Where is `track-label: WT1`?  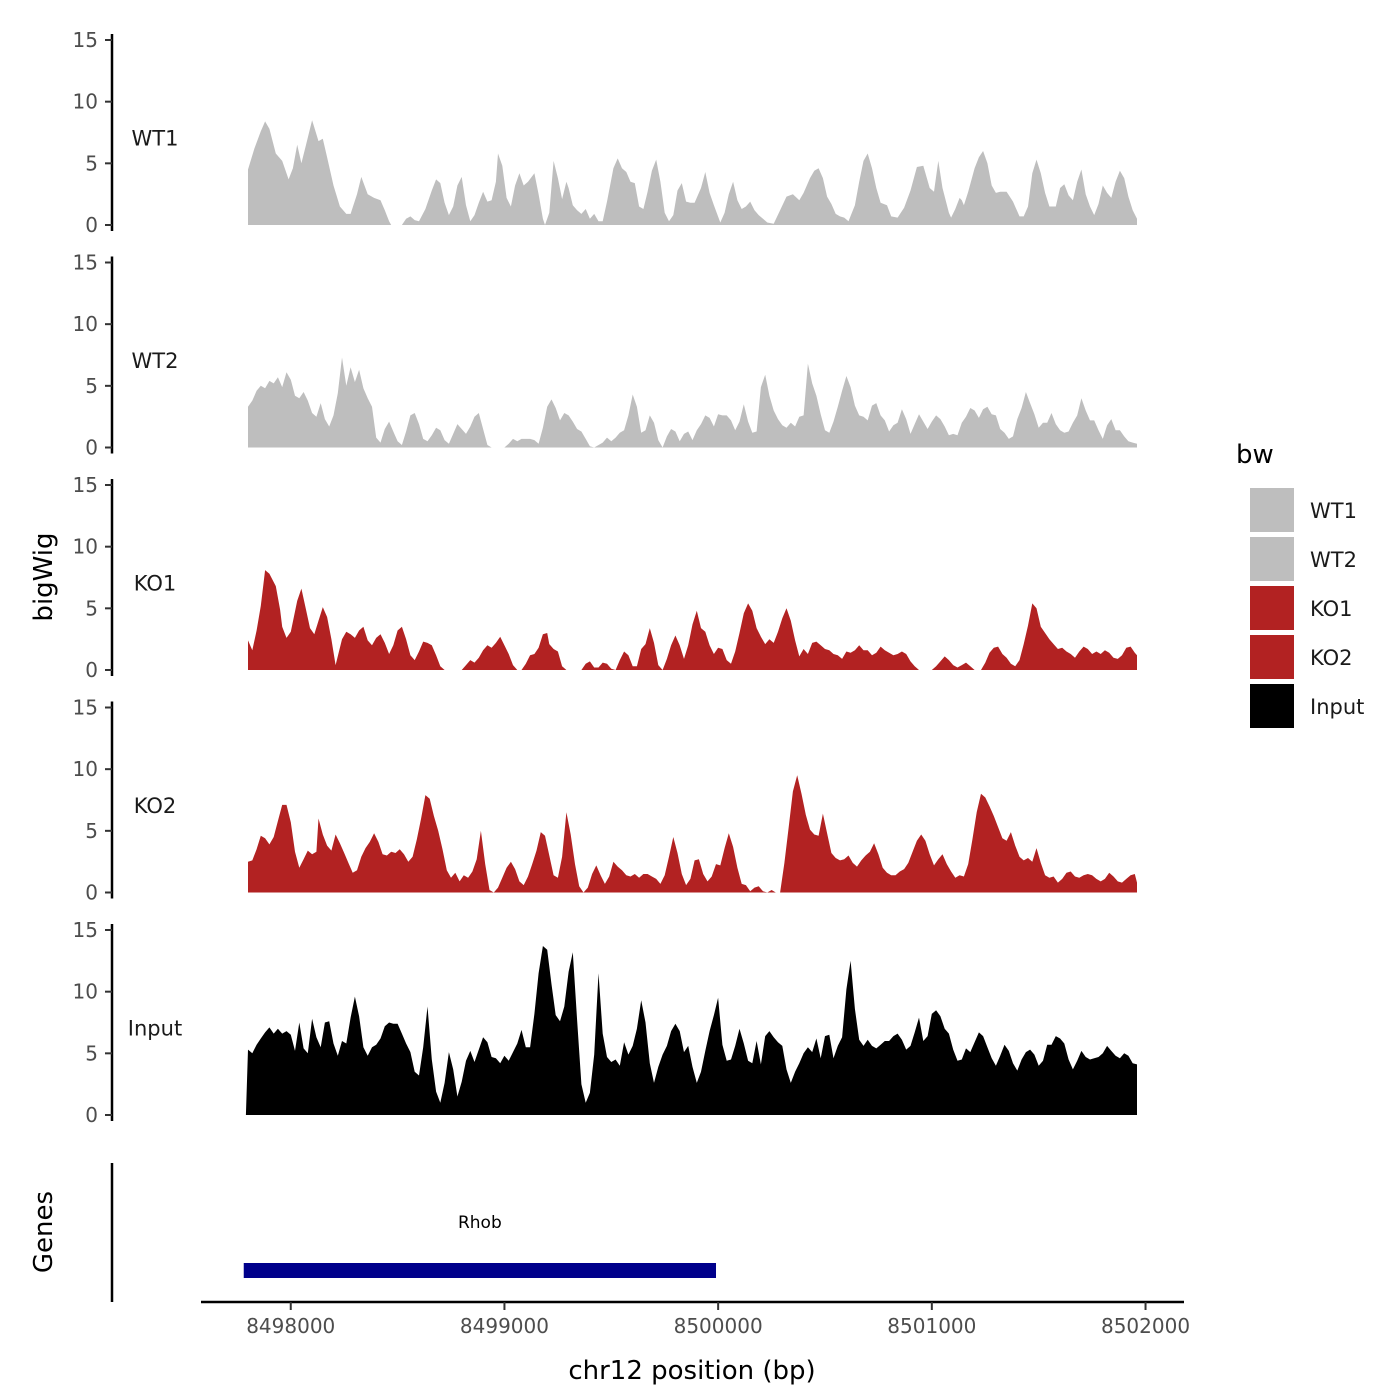
track-label: WT1 is located at coordinates (155, 139).